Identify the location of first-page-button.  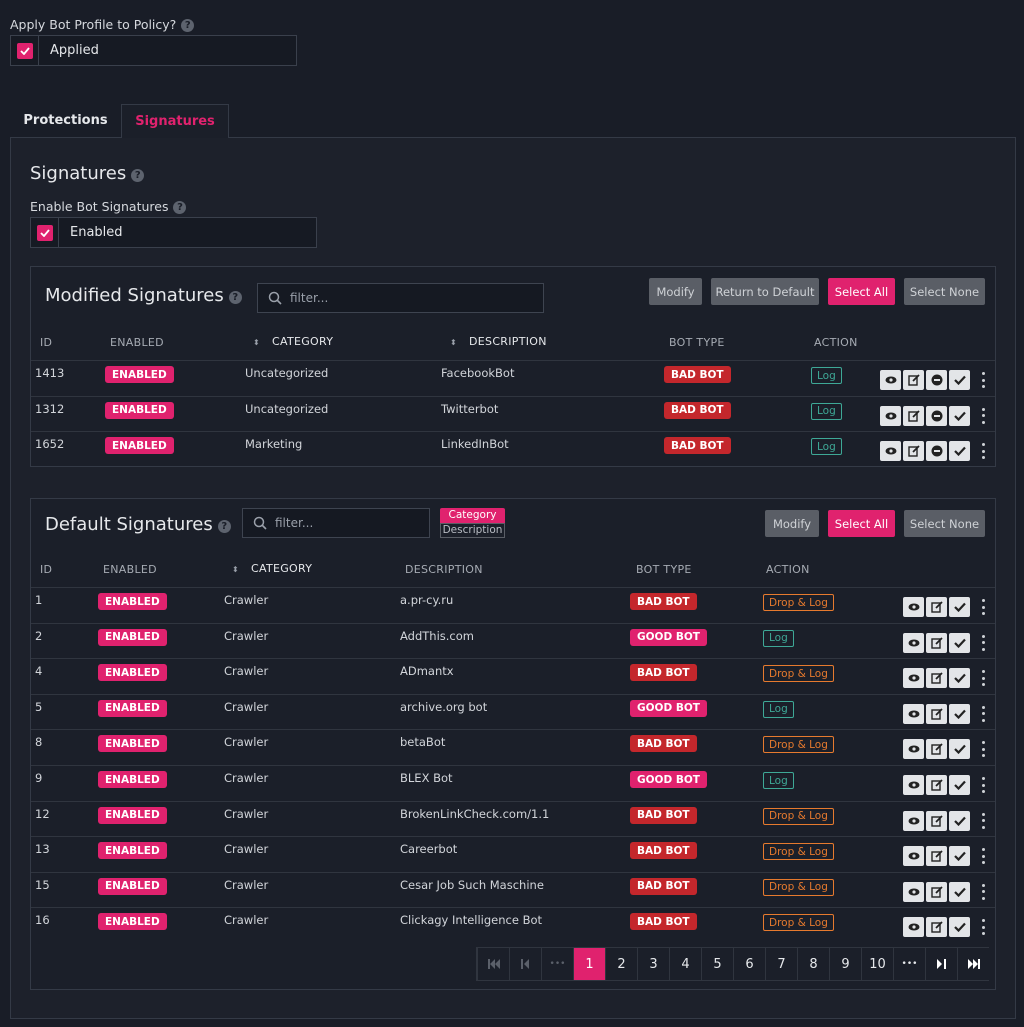
(493, 964).